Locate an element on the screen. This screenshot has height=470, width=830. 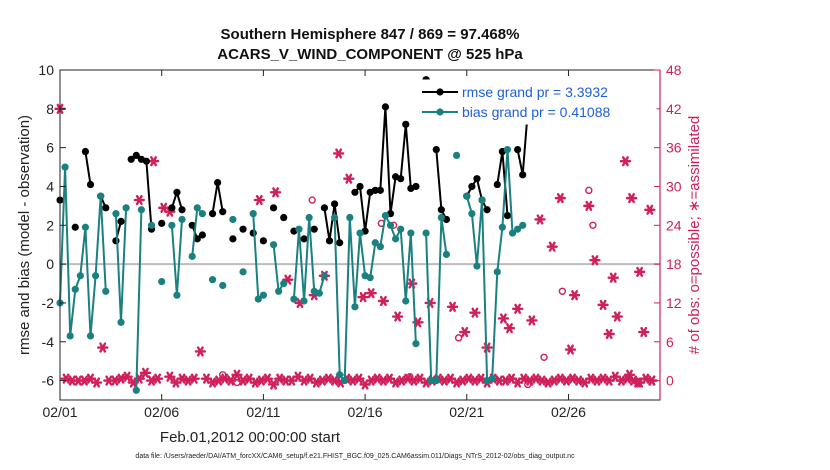
rmse-line is located at coordinates (88, 168).